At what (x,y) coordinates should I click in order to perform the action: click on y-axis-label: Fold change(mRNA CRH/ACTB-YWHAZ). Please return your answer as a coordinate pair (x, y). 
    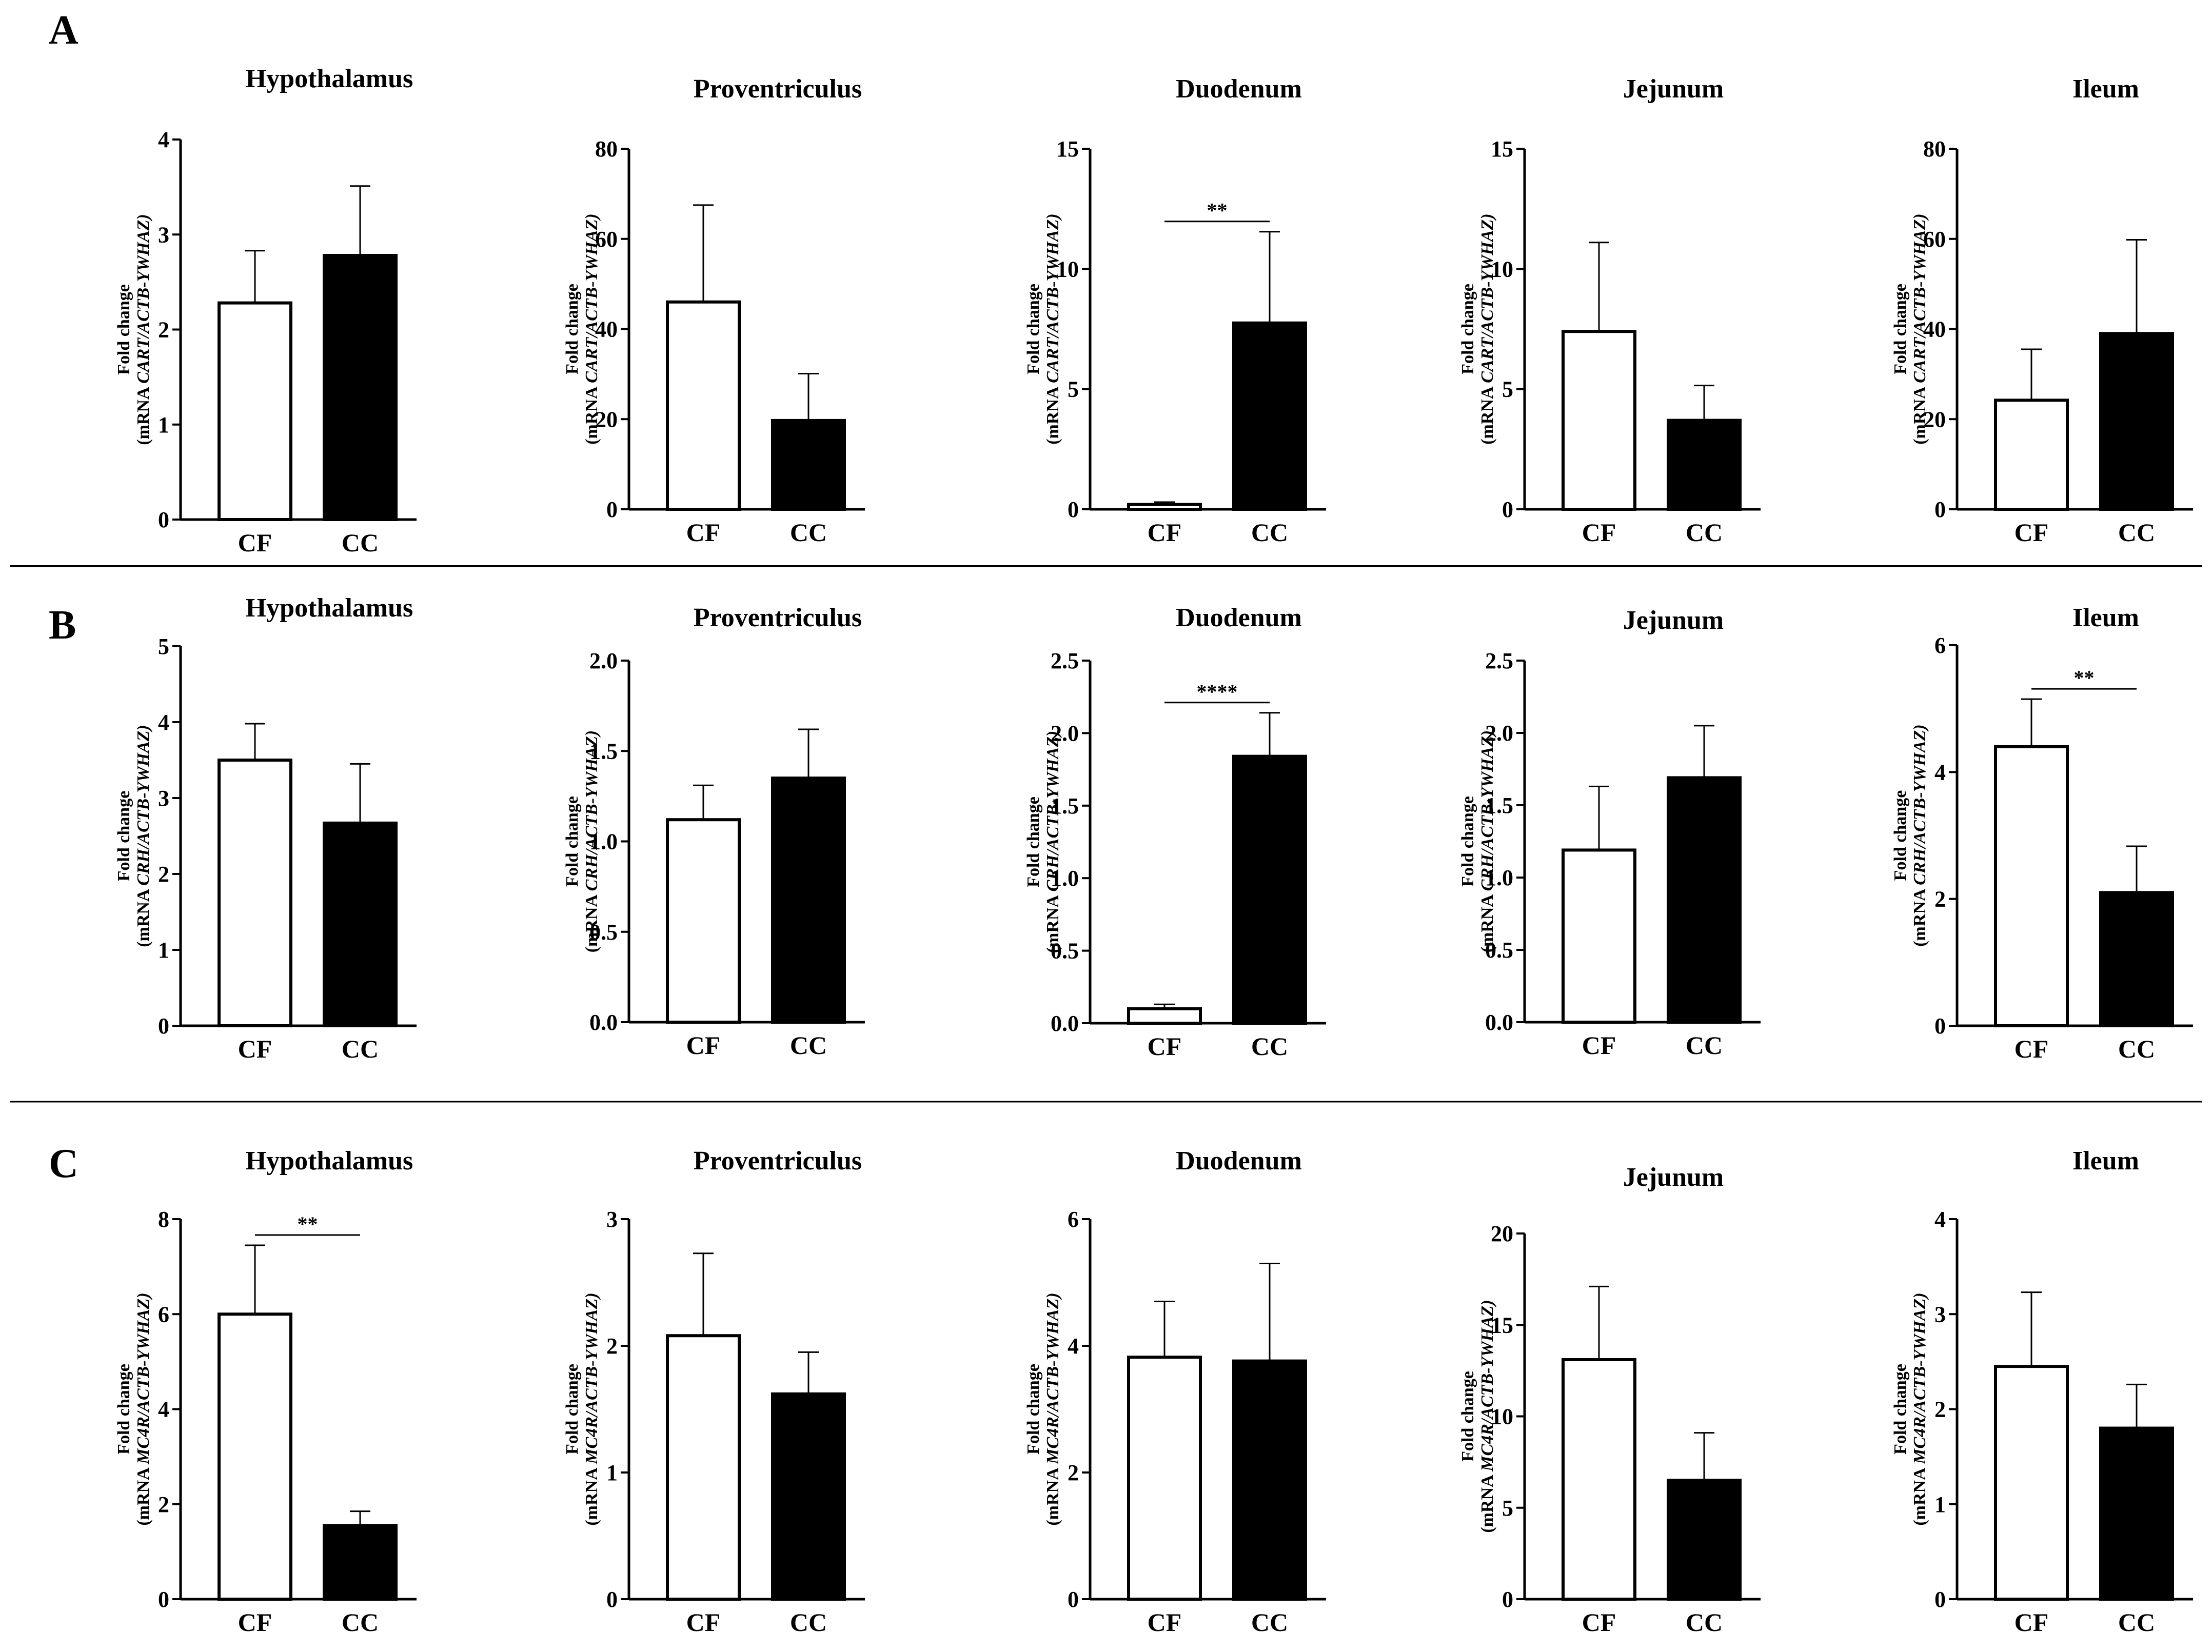
    Looking at the image, I should click on (1043, 842).